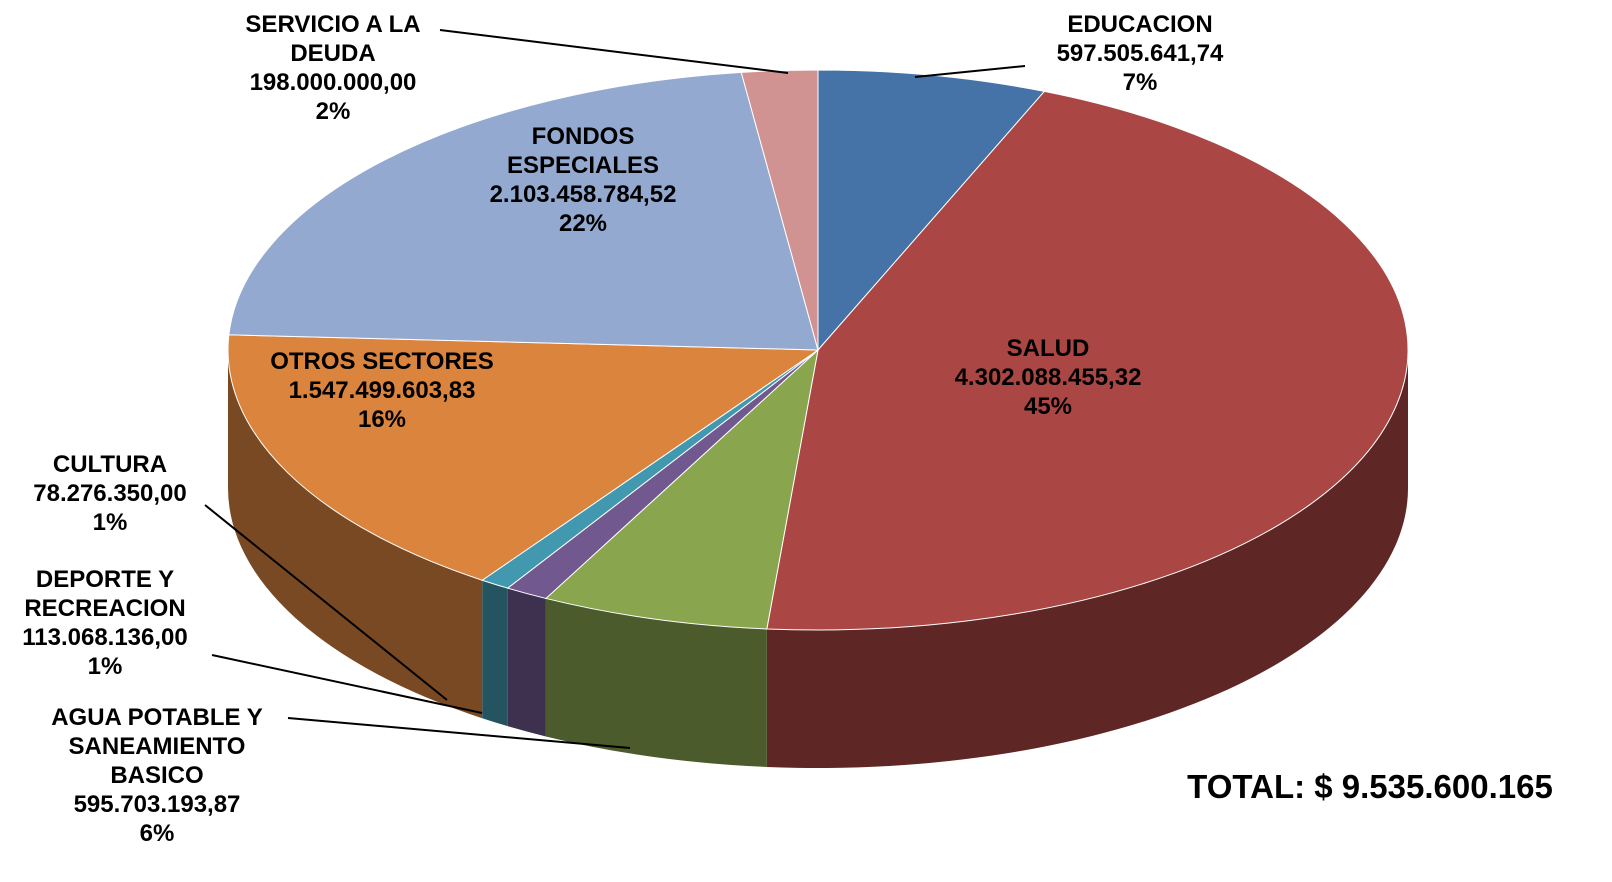  Describe the element at coordinates (1140, 82) in the screenshot. I see `percent-label: 7%` at that location.